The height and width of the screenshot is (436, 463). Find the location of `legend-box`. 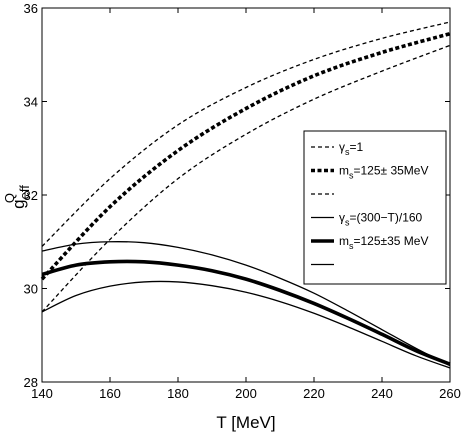

legend-box is located at coordinates (375, 207).